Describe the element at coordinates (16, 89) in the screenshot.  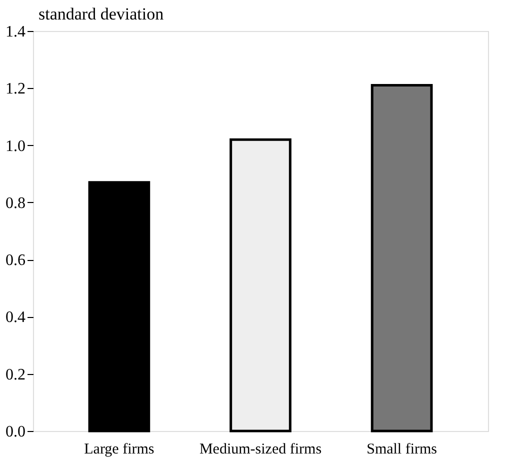
I see `y-tick-label: 1.2` at that location.